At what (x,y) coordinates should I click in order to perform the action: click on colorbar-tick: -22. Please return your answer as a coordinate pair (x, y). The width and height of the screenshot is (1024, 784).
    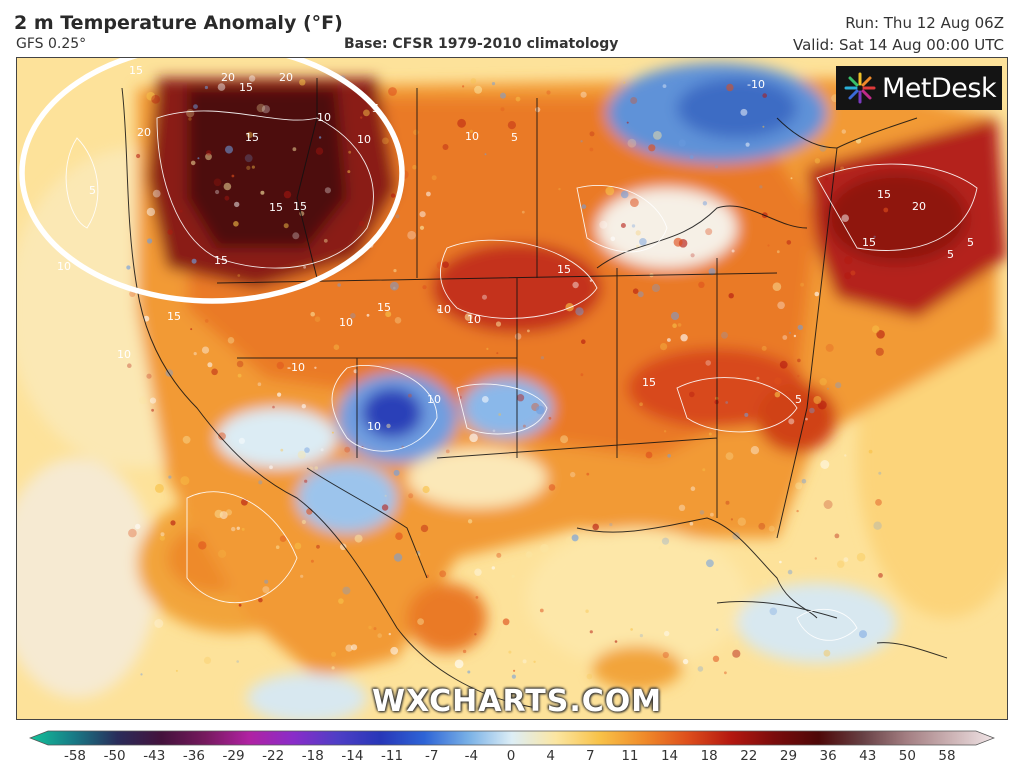
    Looking at the image, I should click on (273, 756).